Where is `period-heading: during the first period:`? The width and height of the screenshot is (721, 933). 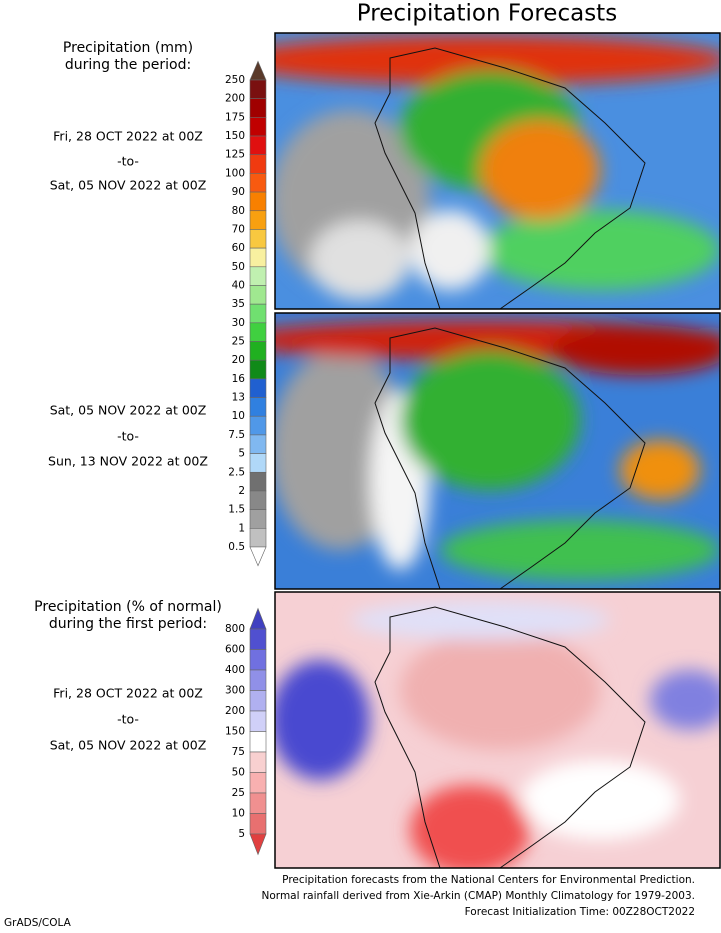 period-heading: during the first period: is located at coordinates (128, 624).